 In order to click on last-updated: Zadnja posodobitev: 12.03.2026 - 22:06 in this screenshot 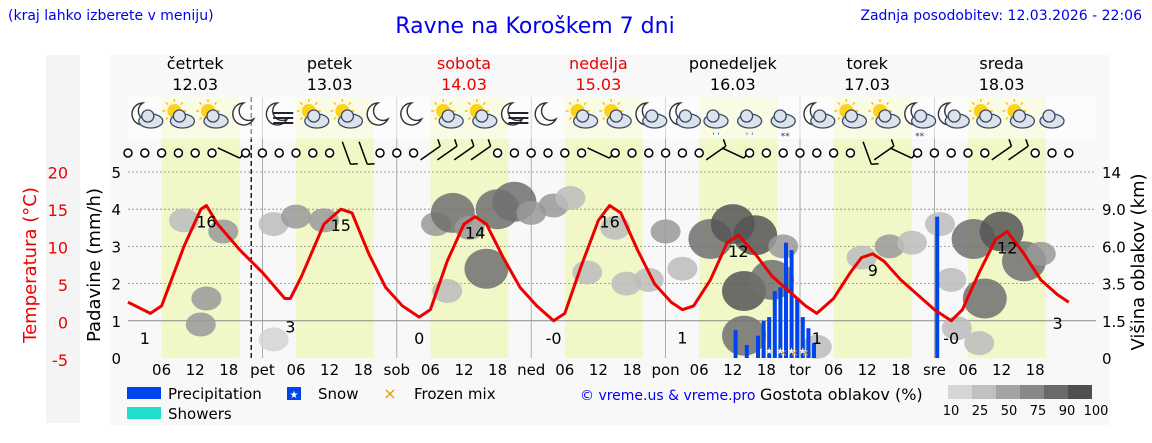, I will do `click(1001, 16)`.